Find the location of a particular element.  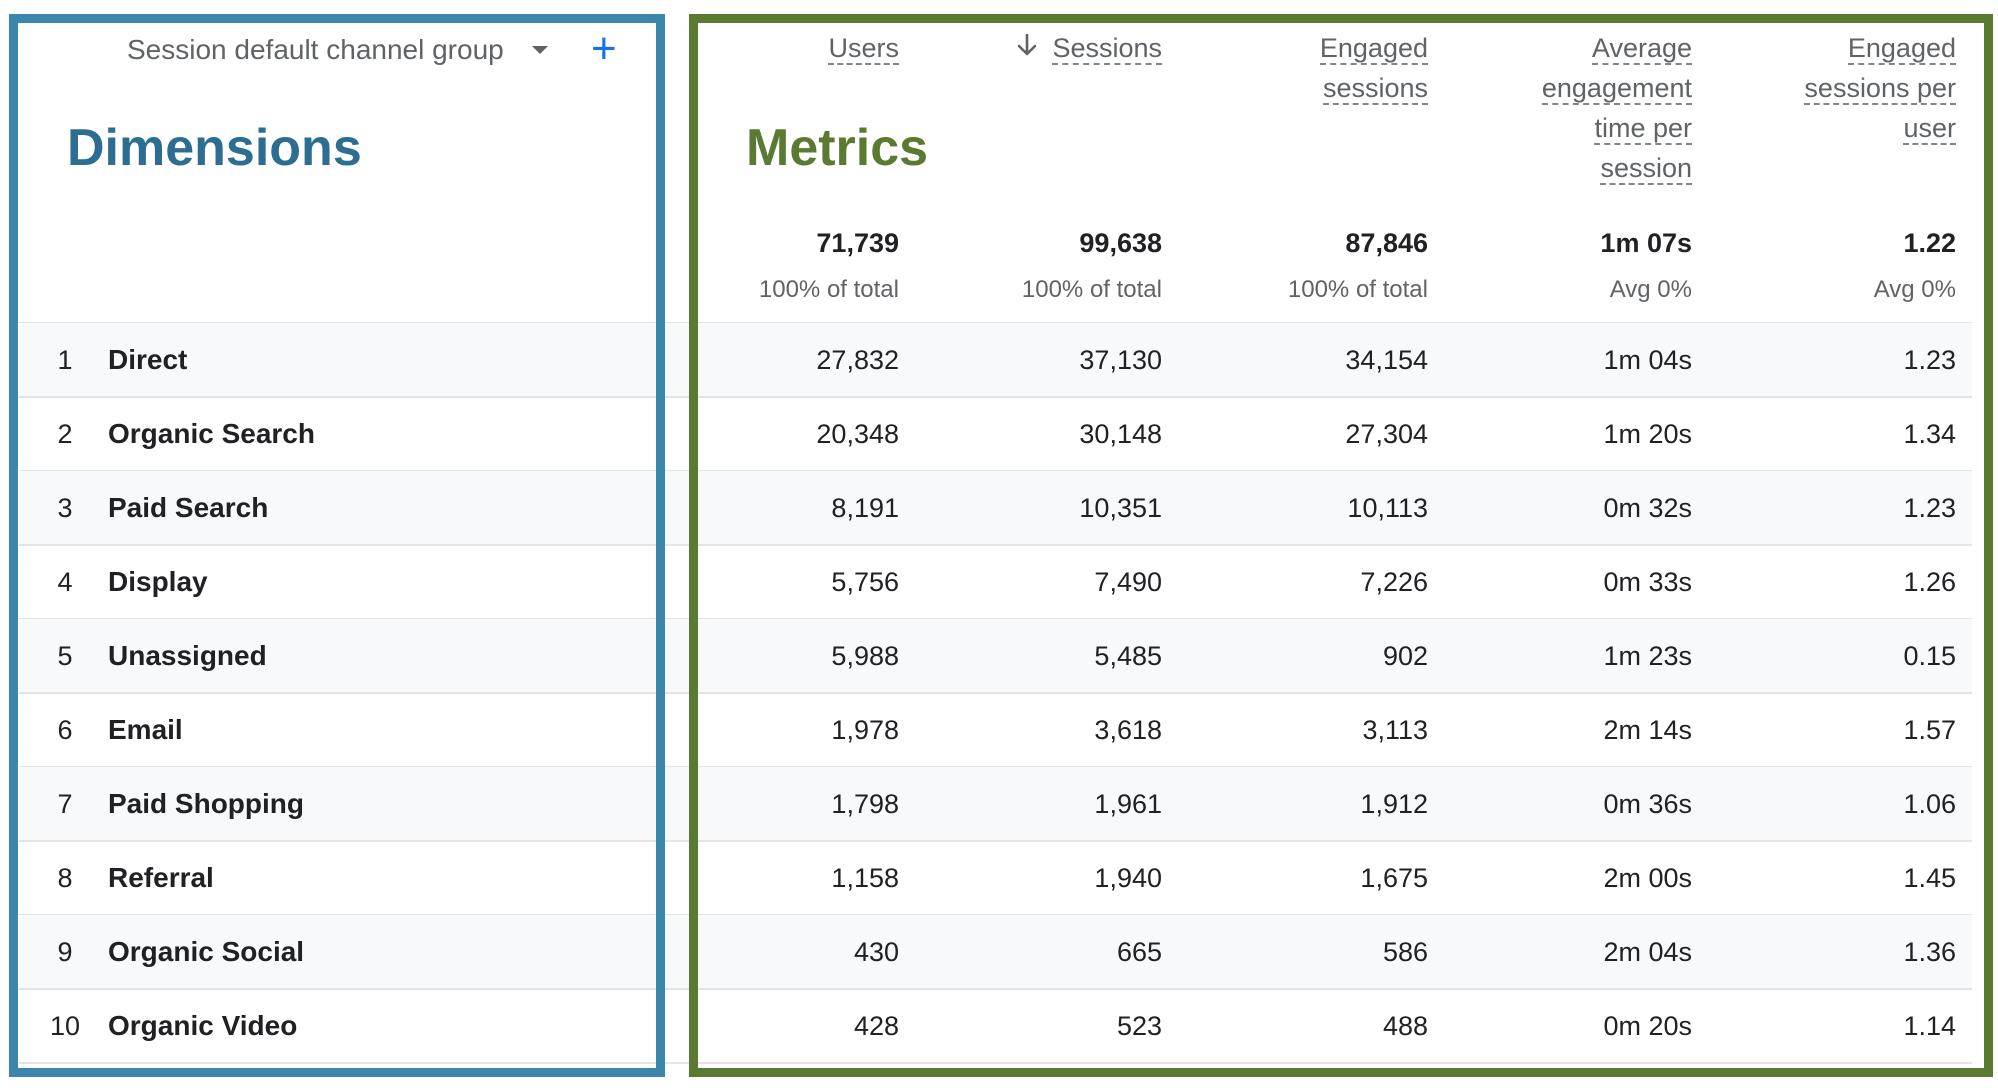

cell-users: 27,832 is located at coordinates (857, 360).